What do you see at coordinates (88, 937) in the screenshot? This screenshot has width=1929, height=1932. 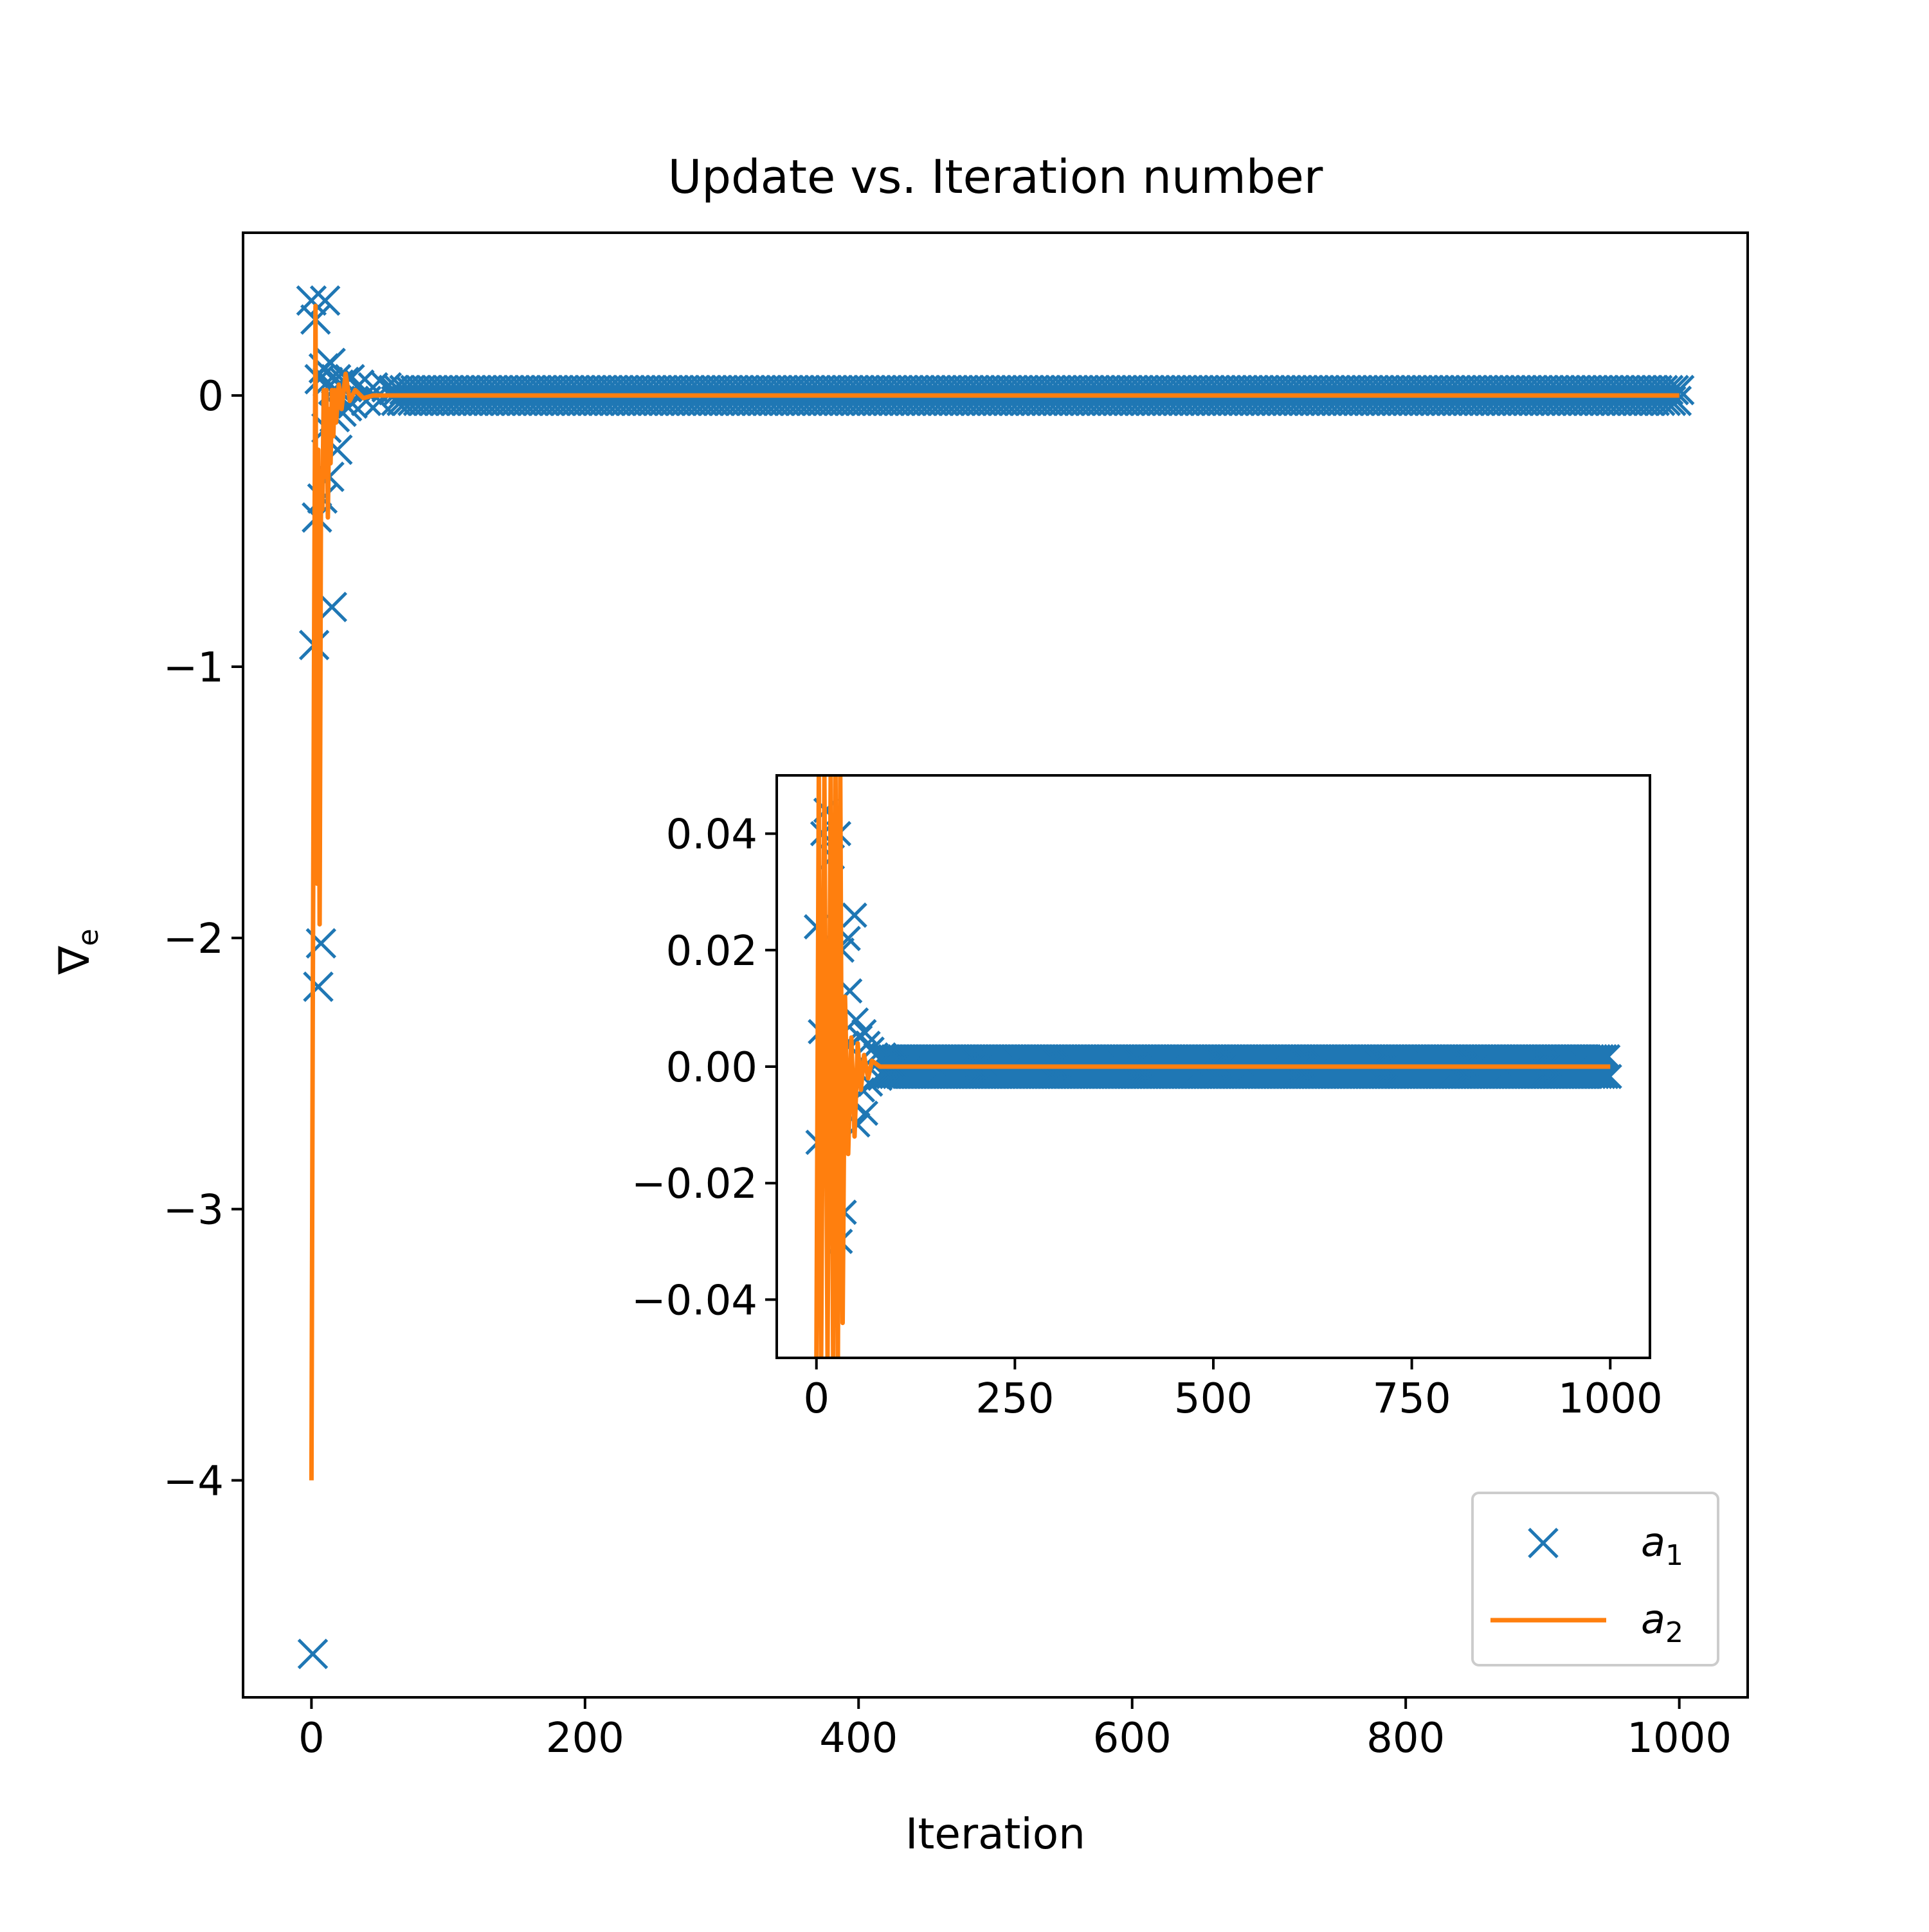 I see `y-axis-label-subscript: e` at bounding box center [88, 937].